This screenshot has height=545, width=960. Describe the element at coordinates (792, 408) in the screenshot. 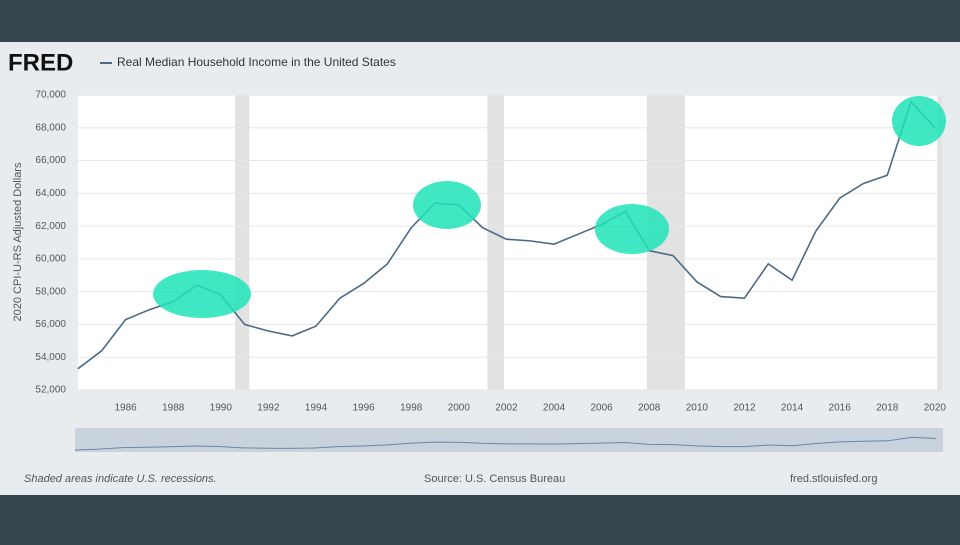

I see `x-tick-label: 2014` at that location.